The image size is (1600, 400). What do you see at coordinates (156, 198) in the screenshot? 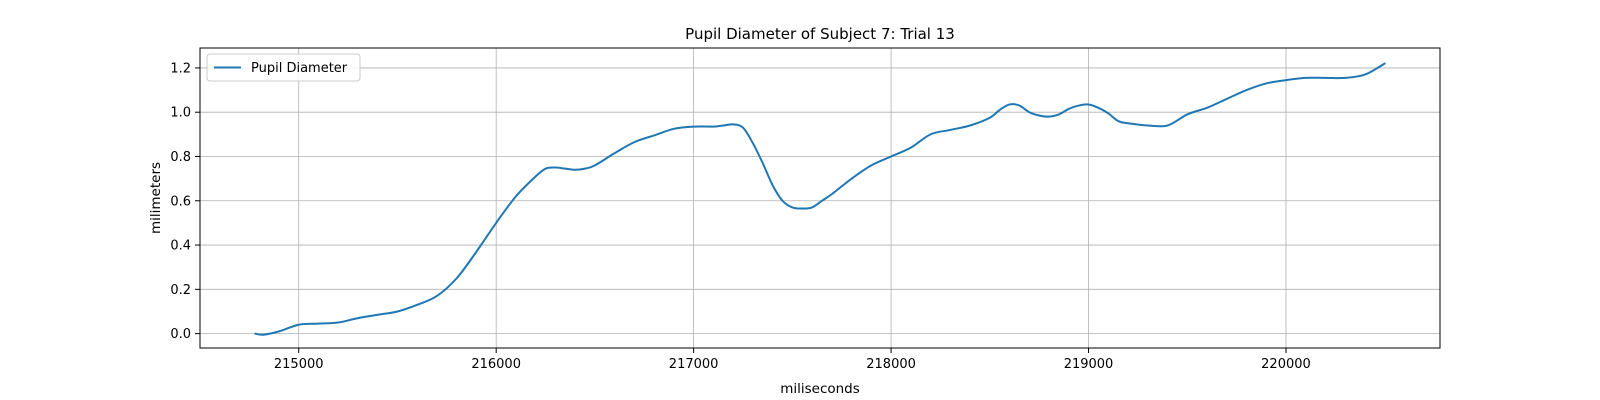
I see `y-axis-title: milimeters` at bounding box center [156, 198].